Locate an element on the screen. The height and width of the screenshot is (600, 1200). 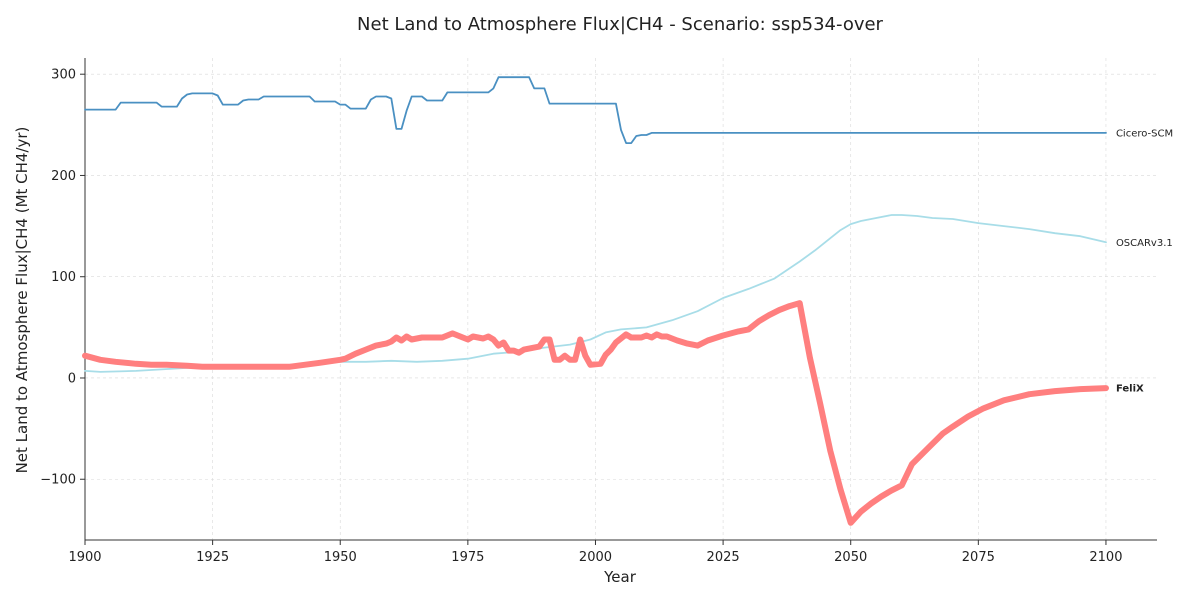
y-tick-label-200: 200 is located at coordinates (63, 176).